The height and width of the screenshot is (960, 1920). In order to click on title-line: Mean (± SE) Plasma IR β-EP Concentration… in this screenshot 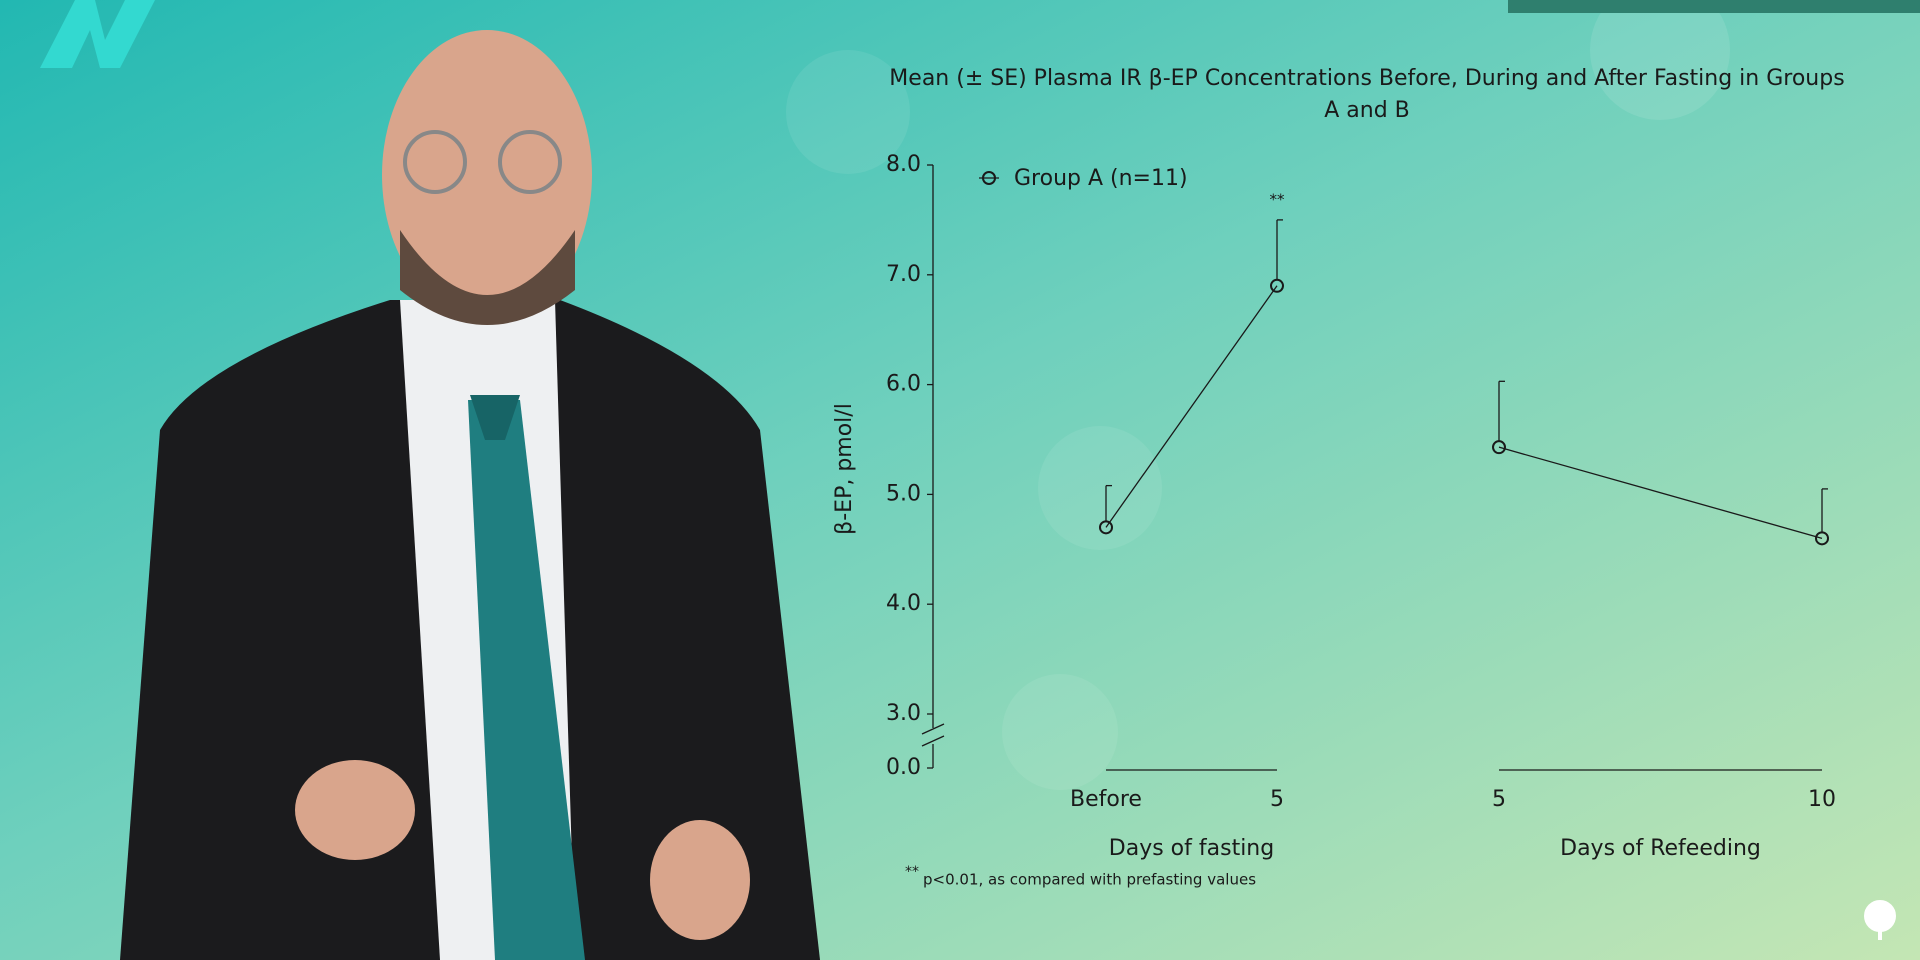, I will do `click(1366, 78)`.